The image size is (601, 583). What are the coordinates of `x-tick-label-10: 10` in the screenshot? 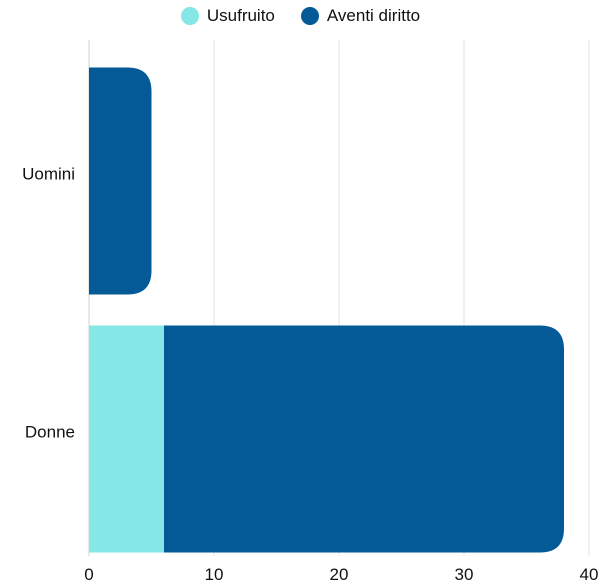 It's located at (214, 574).